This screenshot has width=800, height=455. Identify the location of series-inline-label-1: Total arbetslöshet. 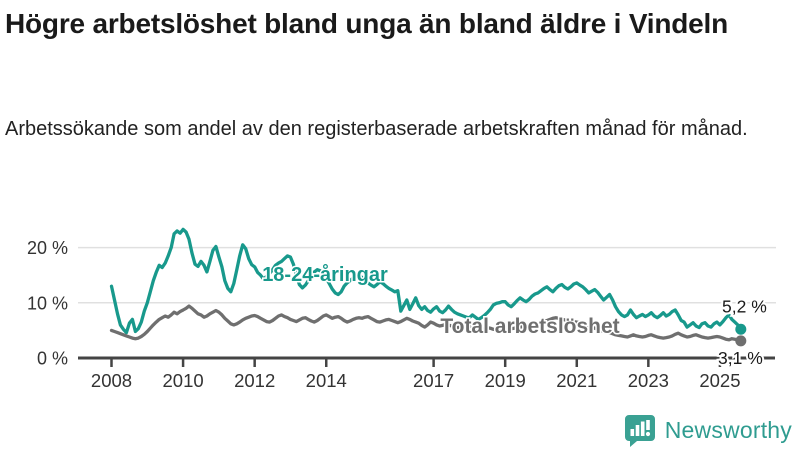
(529, 326).